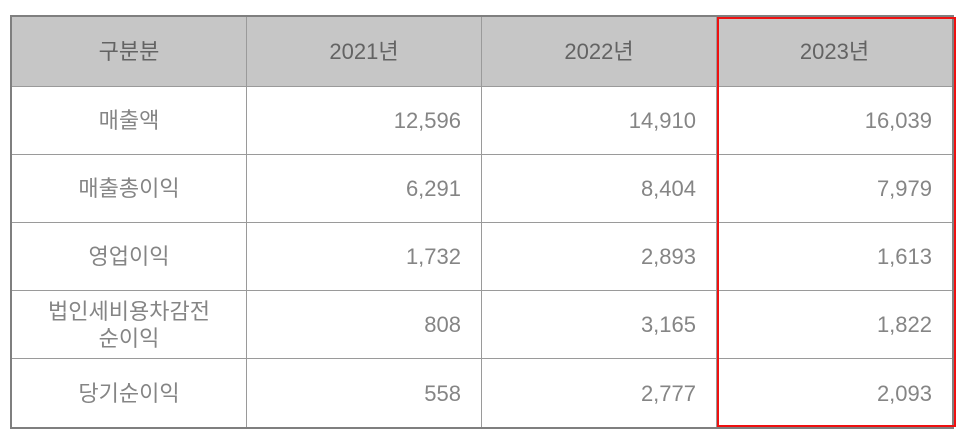 The image size is (967, 442). I want to click on row-label: 매출액, so click(129, 120).